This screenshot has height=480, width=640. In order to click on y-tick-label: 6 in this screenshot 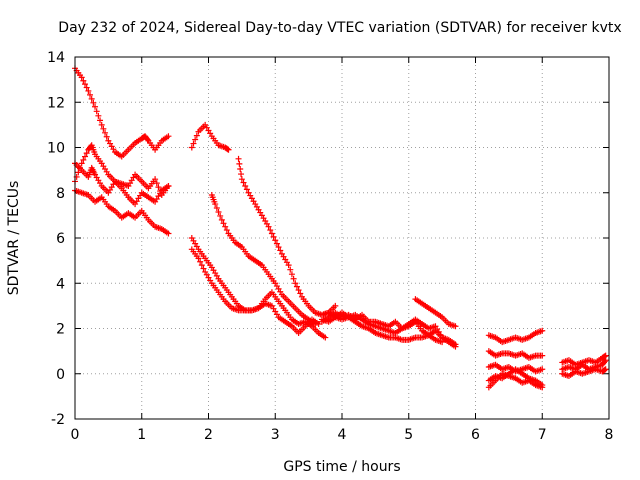, I will do `click(60, 239)`.